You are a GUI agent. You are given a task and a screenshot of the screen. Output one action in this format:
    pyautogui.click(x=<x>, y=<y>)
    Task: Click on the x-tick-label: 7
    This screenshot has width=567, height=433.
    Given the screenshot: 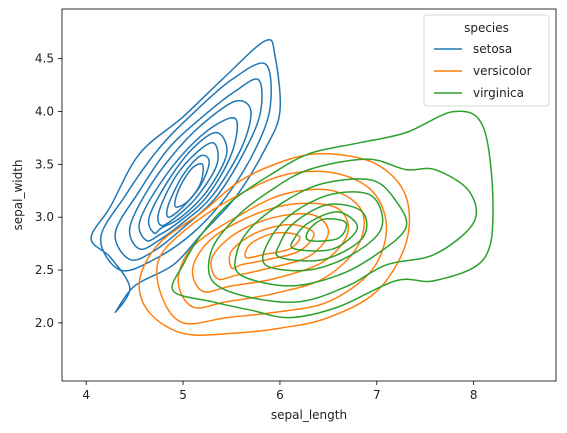 What is the action you would take?
    pyautogui.click(x=377, y=395)
    